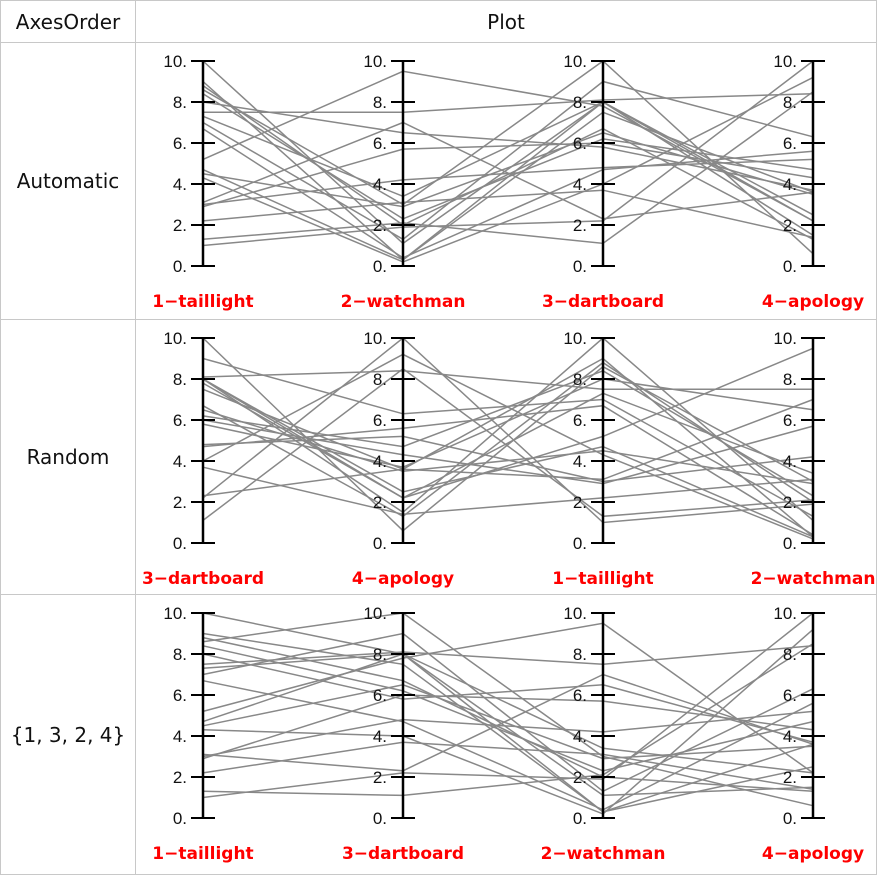 This screenshot has height=876, width=878. What do you see at coordinates (68, 21) in the screenshot?
I see `header-axesorder: AxesOrder` at bounding box center [68, 21].